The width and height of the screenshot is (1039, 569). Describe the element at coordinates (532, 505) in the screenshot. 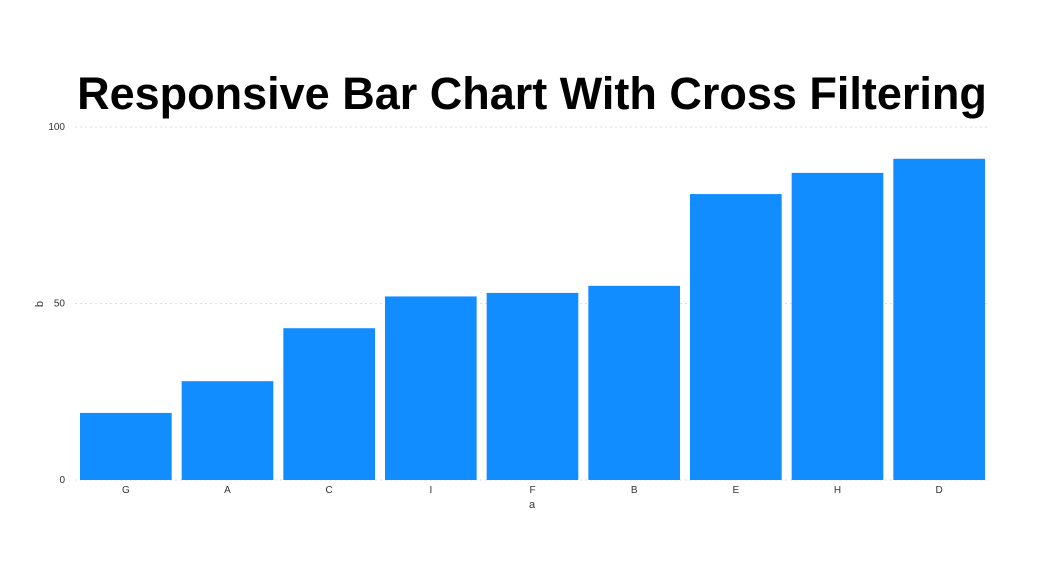

I see `x-axis-label: a` at that location.